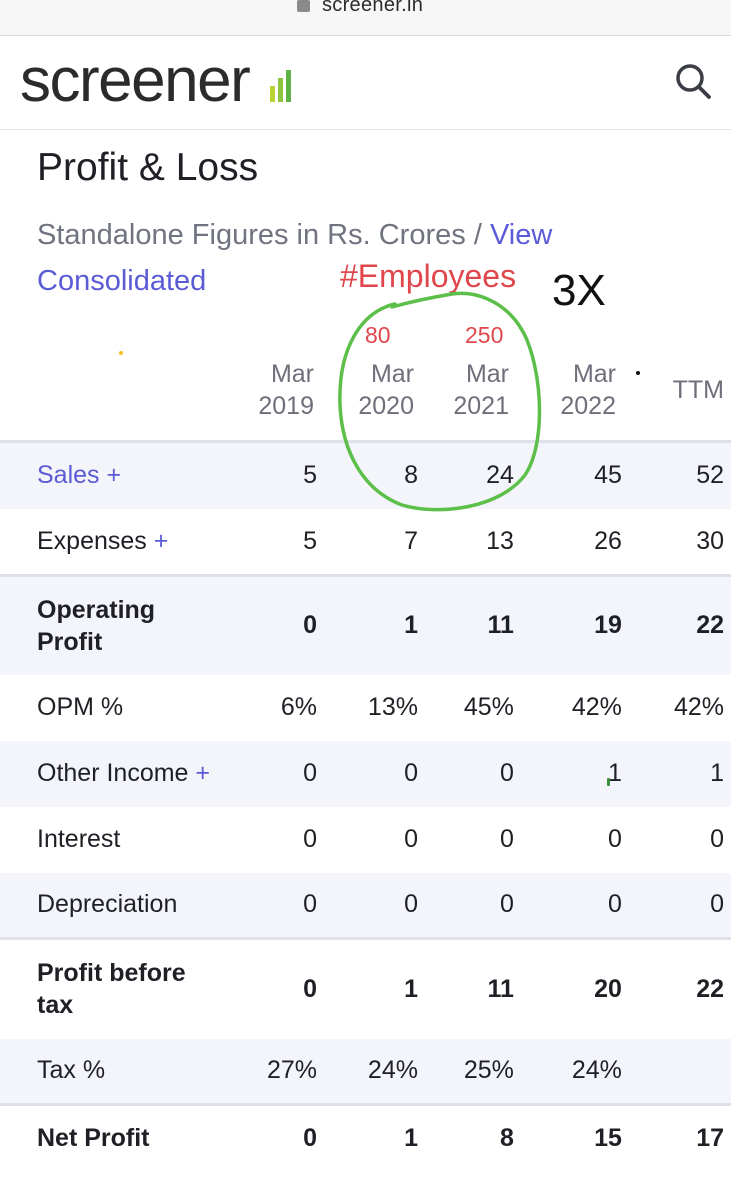 The height and width of the screenshot is (1200, 731). I want to click on table-cell: 13%, so click(392, 707).